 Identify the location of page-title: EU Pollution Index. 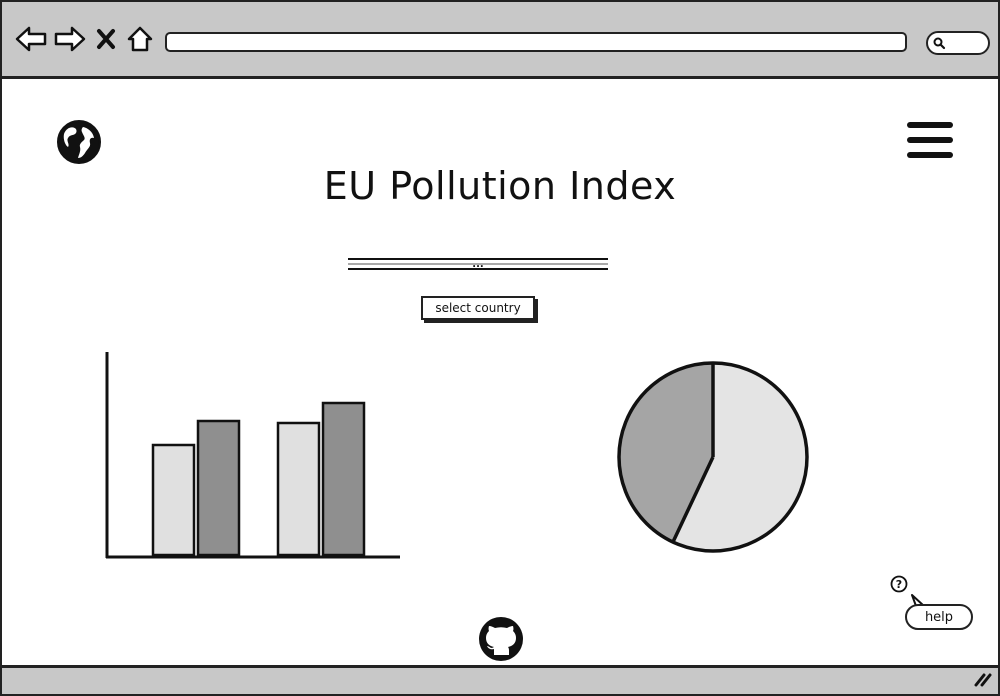
(500, 186).